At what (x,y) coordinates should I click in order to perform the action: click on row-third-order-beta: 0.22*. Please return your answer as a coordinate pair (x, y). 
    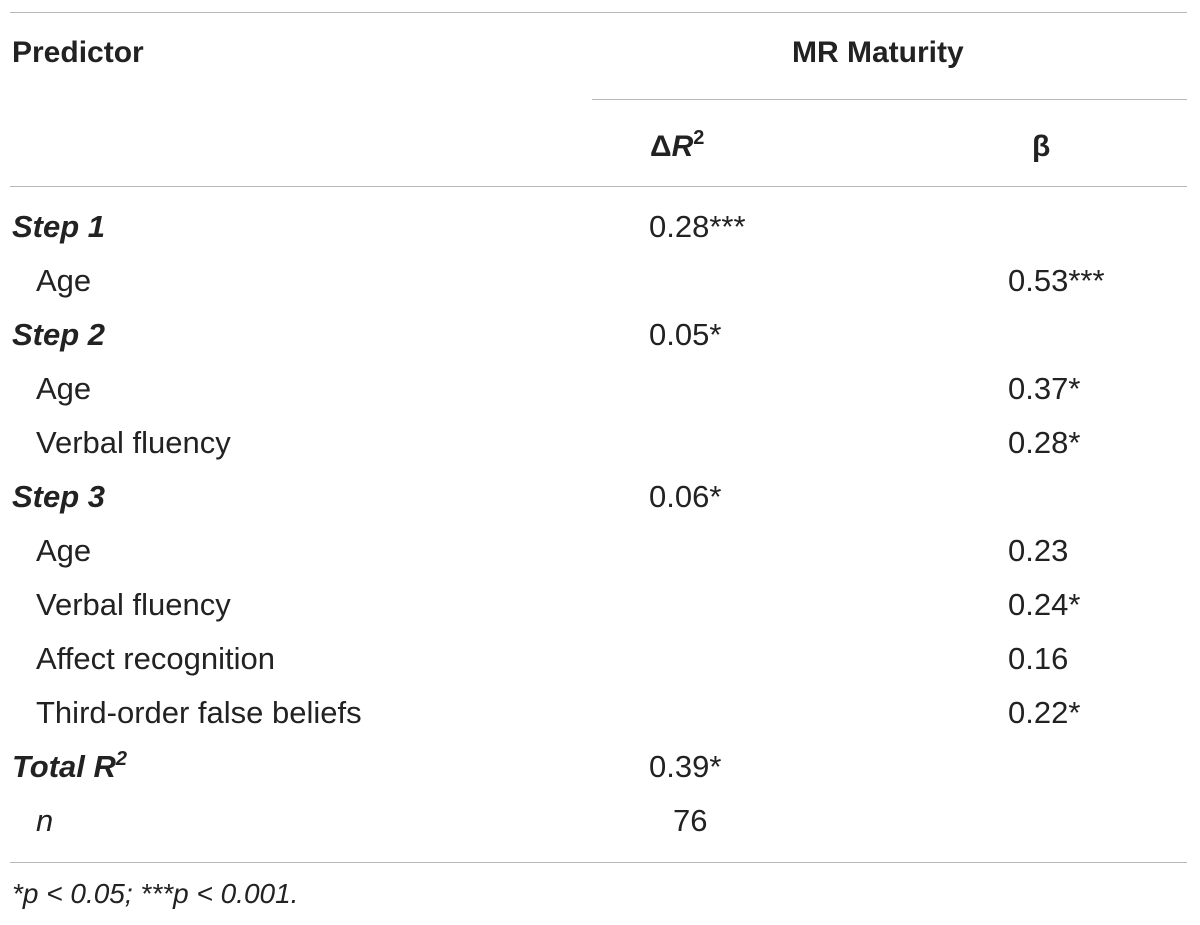
    Looking at the image, I should click on (1044, 712).